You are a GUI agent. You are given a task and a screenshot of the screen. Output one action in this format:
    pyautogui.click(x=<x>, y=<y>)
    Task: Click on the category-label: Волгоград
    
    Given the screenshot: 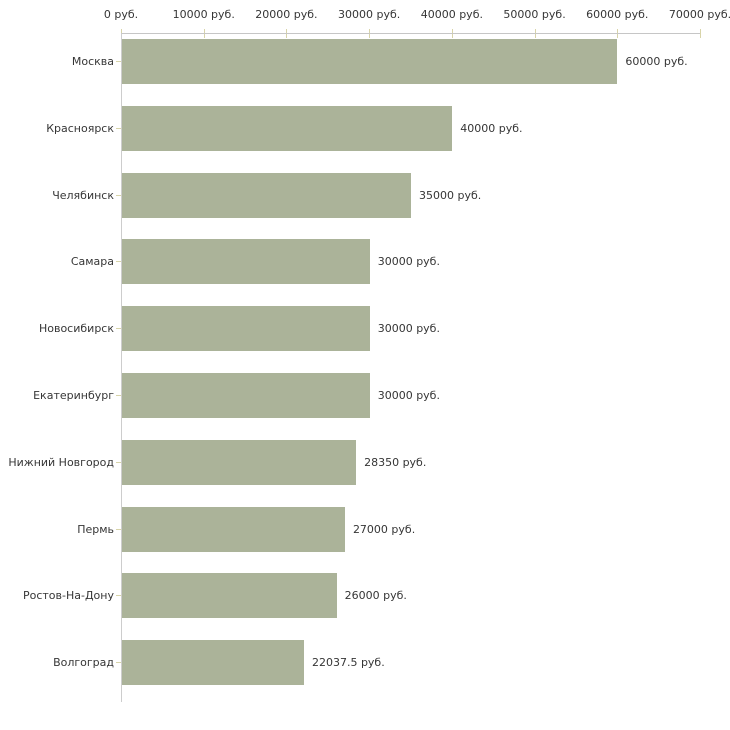 What is the action you would take?
    pyautogui.click(x=83, y=663)
    